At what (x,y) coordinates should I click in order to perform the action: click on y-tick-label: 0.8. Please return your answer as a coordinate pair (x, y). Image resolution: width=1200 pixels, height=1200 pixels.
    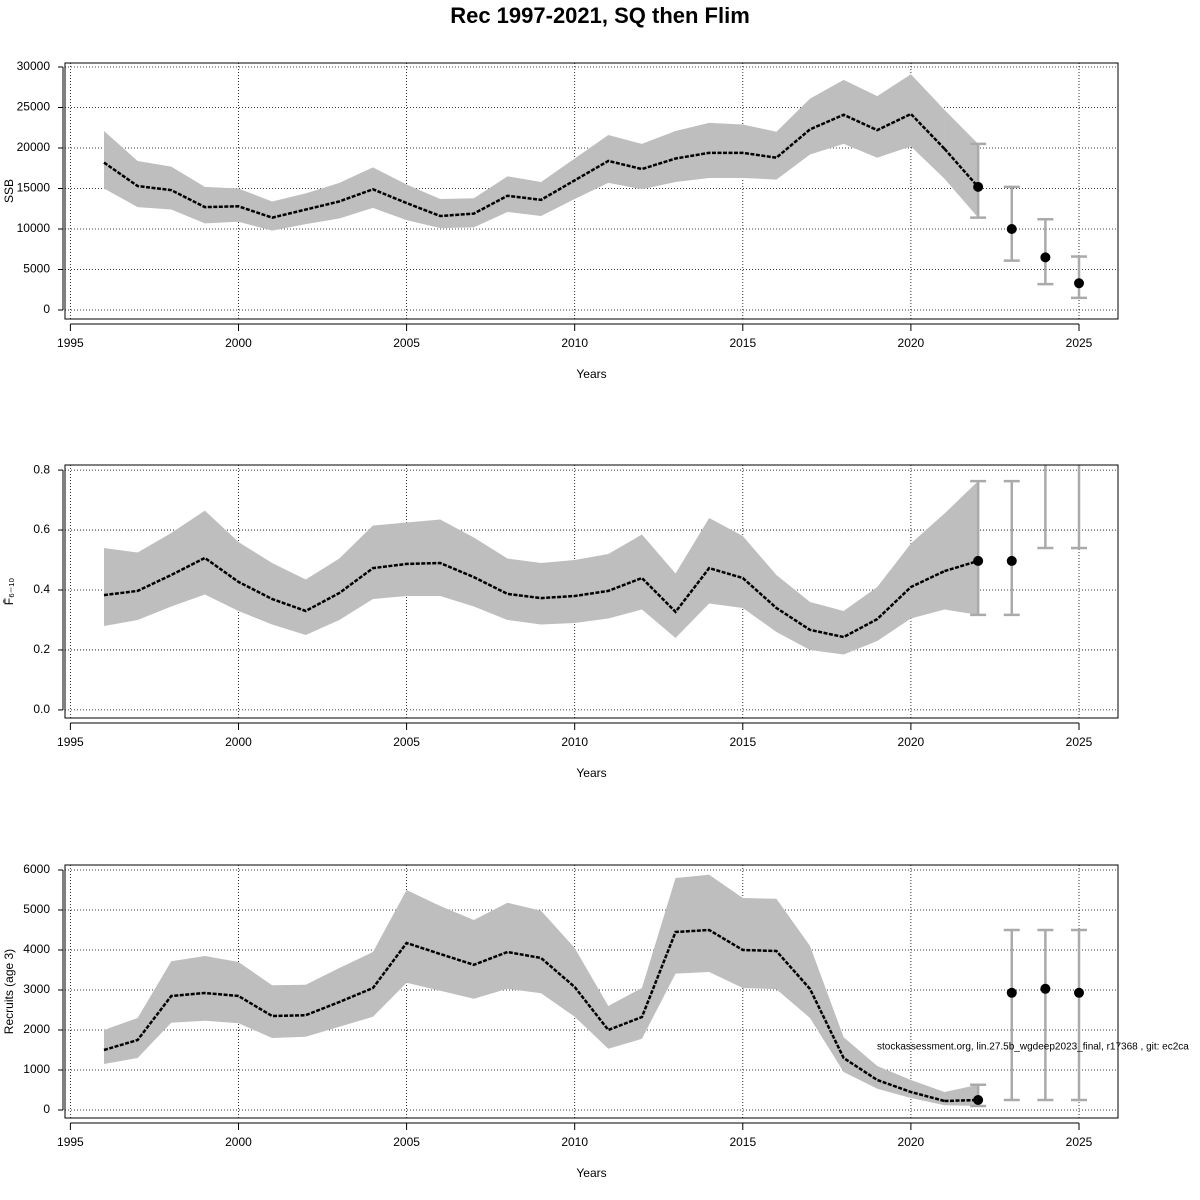
    Looking at the image, I should click on (41, 469).